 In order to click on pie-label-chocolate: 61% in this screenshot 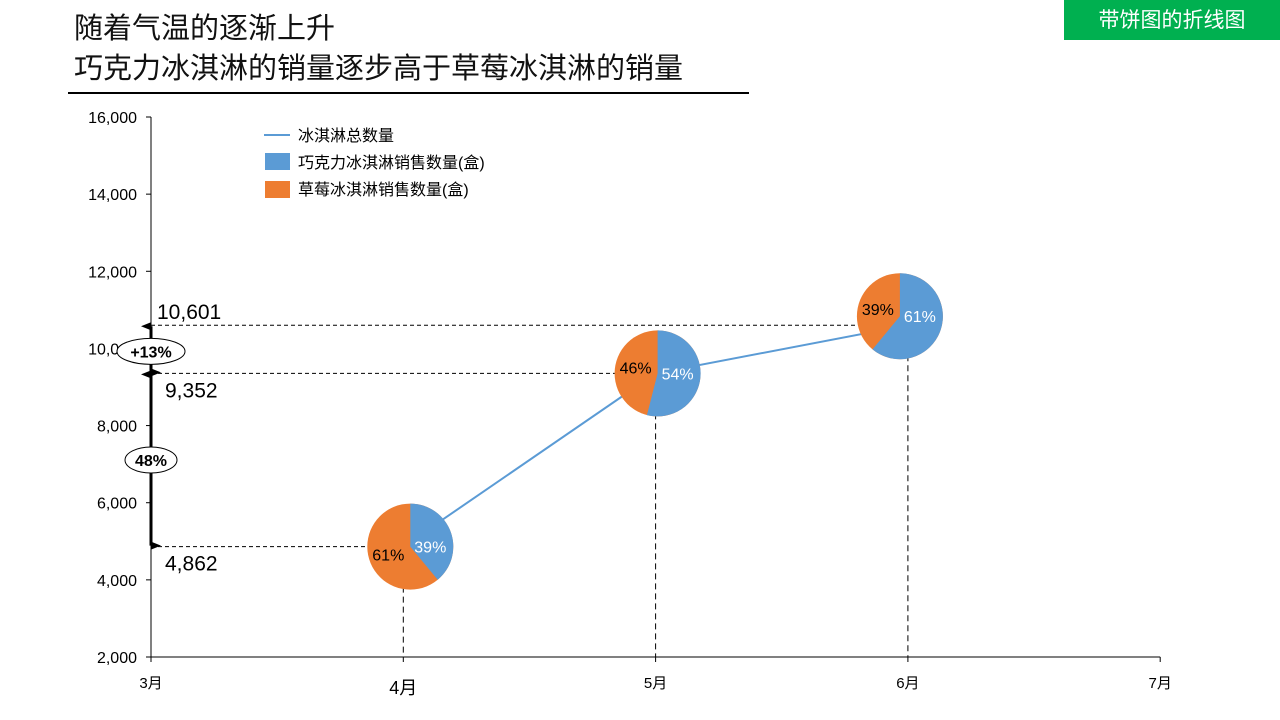, I will do `click(920, 317)`.